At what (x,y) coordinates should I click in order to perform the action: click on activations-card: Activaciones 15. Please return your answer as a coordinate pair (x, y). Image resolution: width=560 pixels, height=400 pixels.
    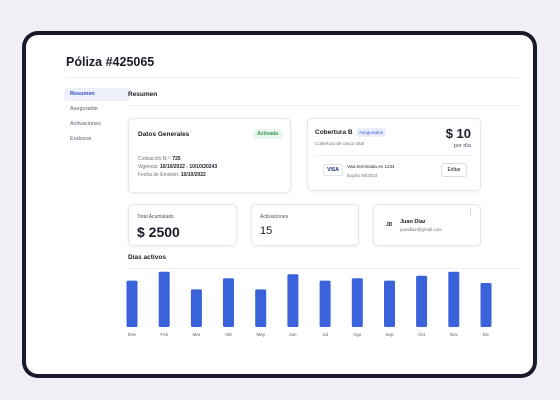
    Looking at the image, I should click on (305, 225).